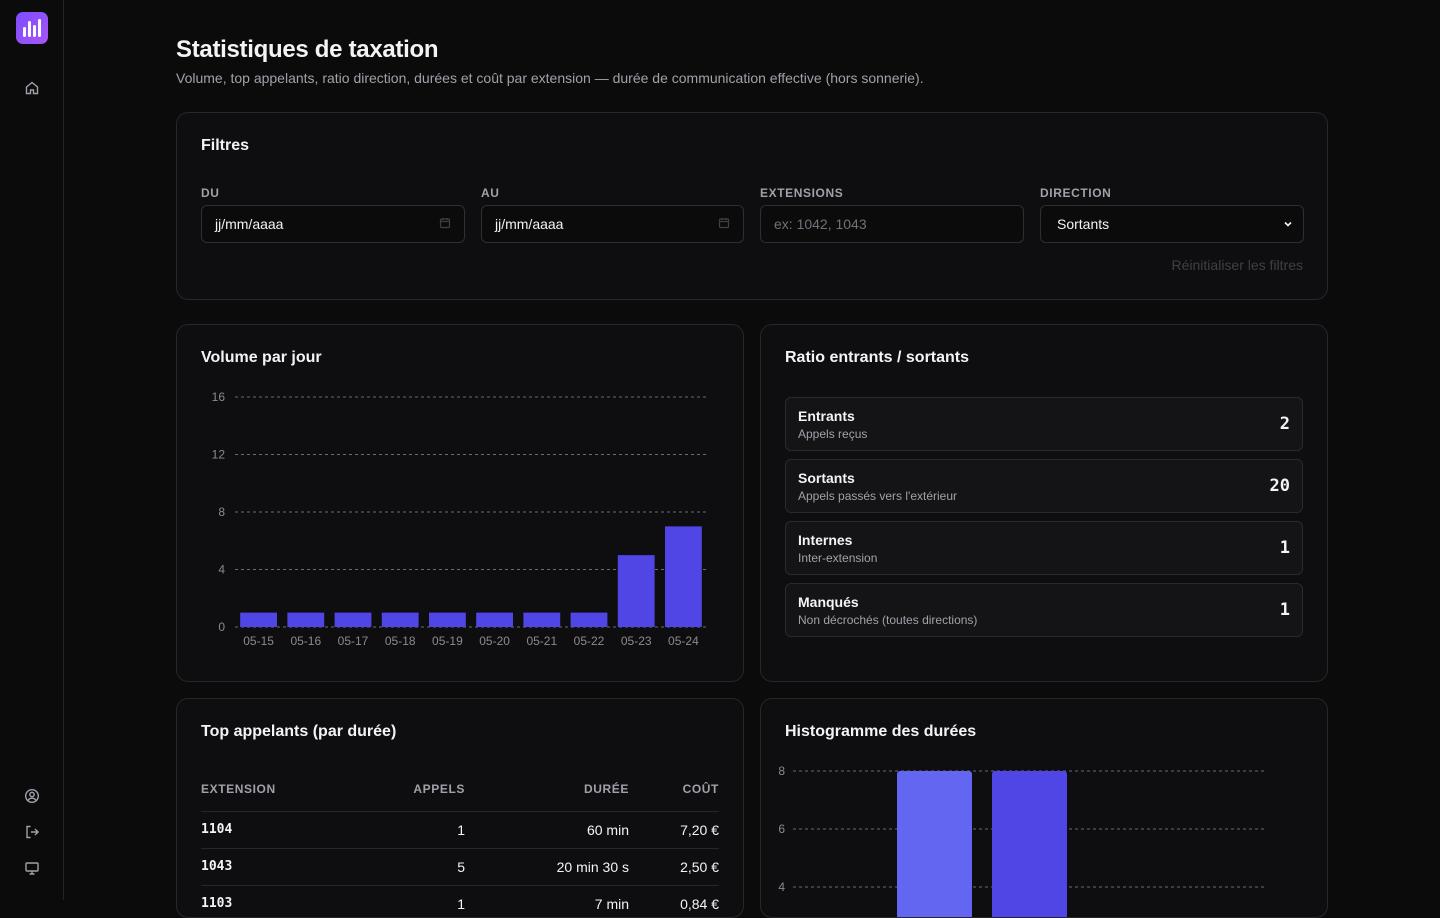 This screenshot has width=1440, height=918. What do you see at coordinates (210, 193) in the screenshot?
I see `from-label: DU` at bounding box center [210, 193].